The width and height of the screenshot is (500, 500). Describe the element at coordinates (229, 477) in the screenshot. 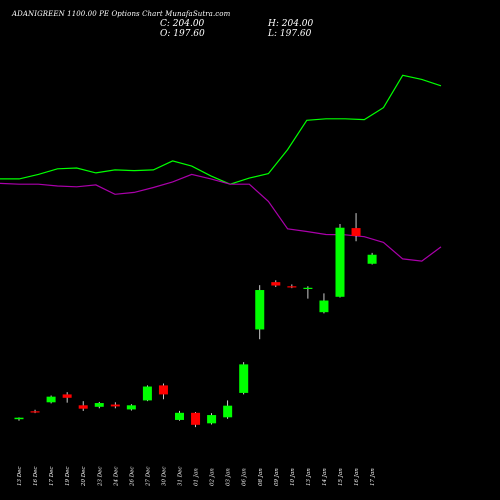

I see `x-tick-label: 03 Jan` at that location.